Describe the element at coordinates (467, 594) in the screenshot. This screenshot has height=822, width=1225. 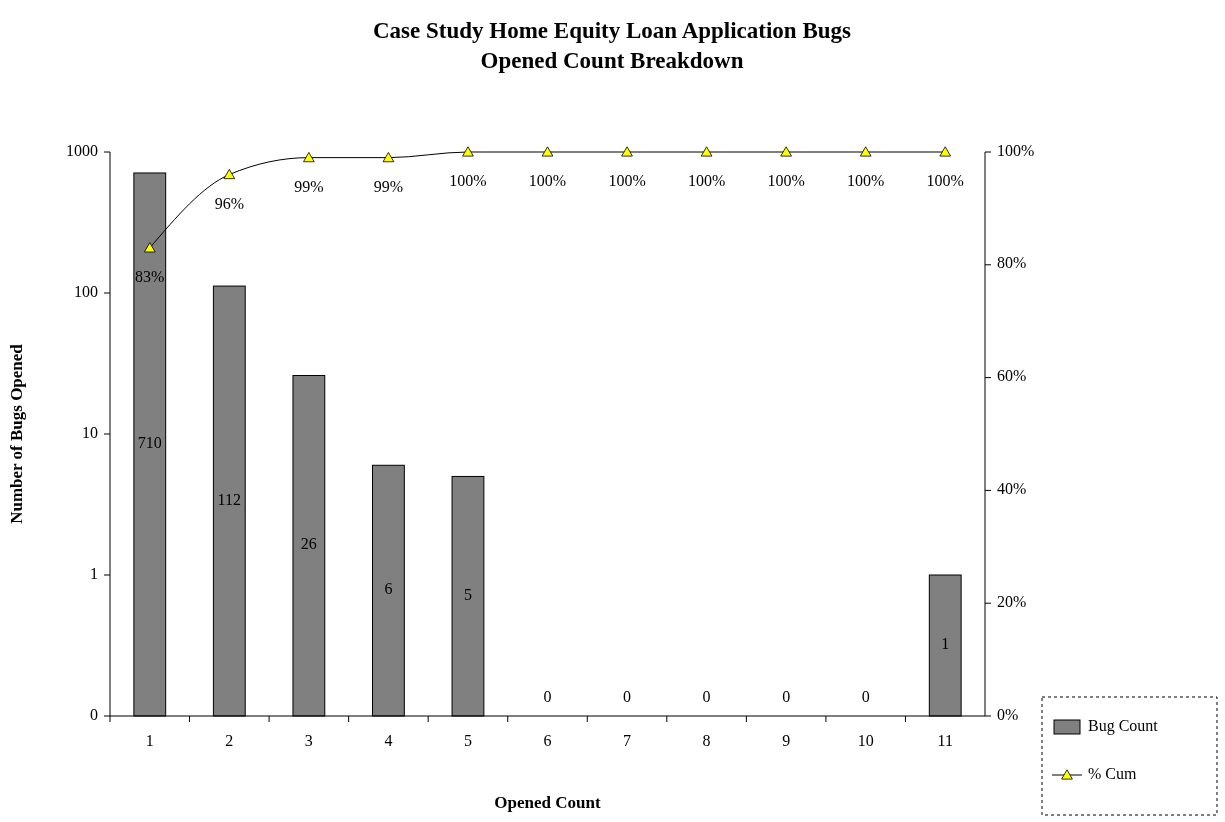
I see `data-label: 5` at that location.